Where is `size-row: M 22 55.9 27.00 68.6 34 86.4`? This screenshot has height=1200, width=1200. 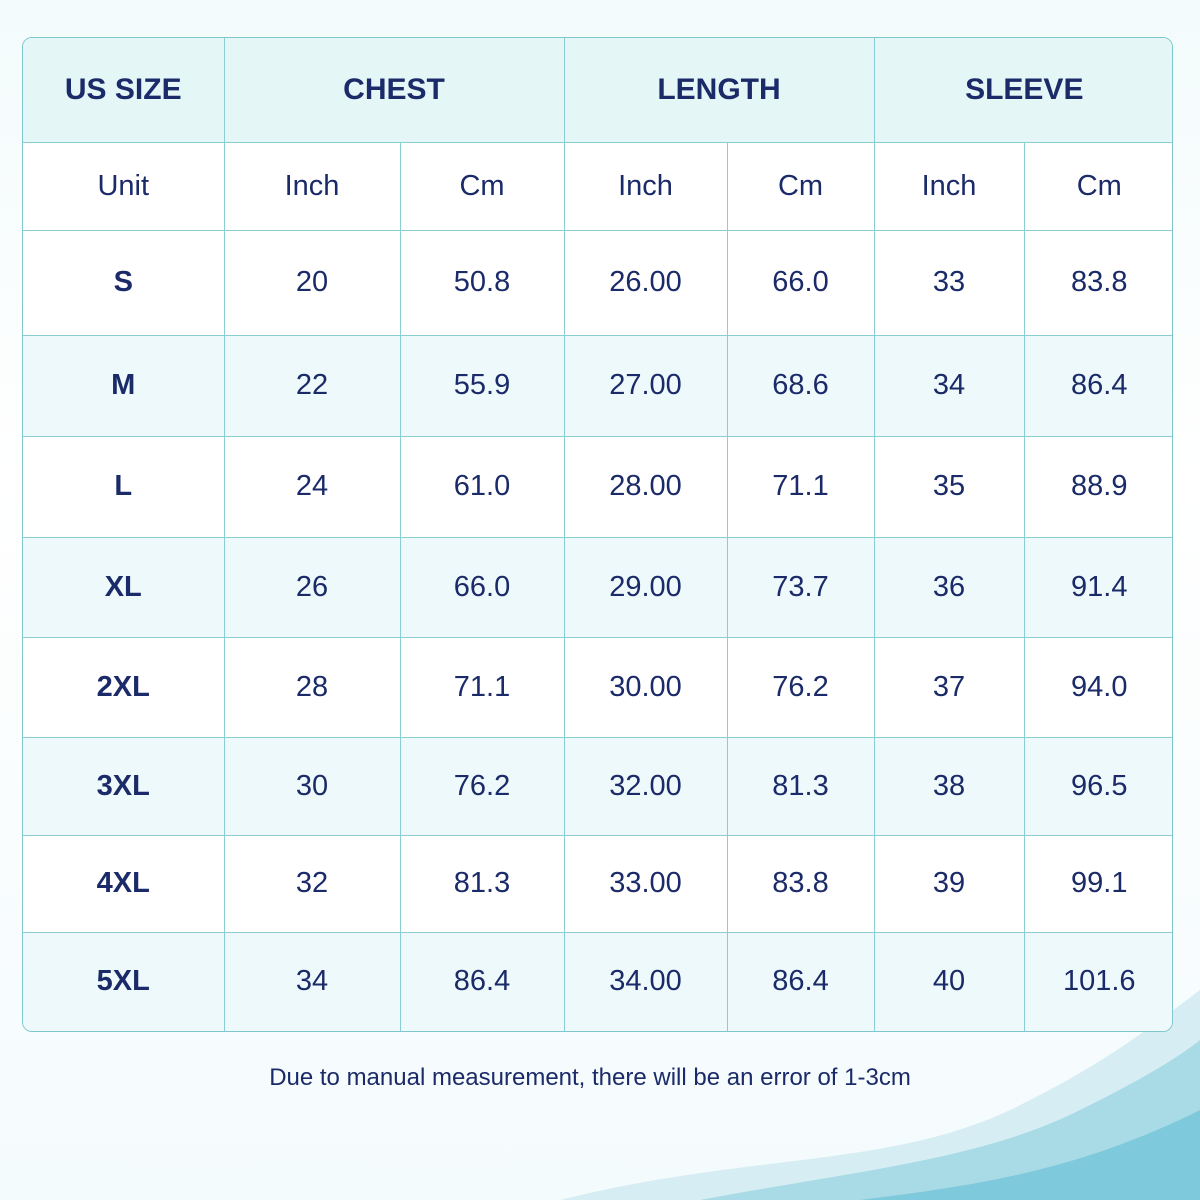
size-row: M 22 55.9 27.00 68.6 34 86.4 is located at coordinates (597, 385).